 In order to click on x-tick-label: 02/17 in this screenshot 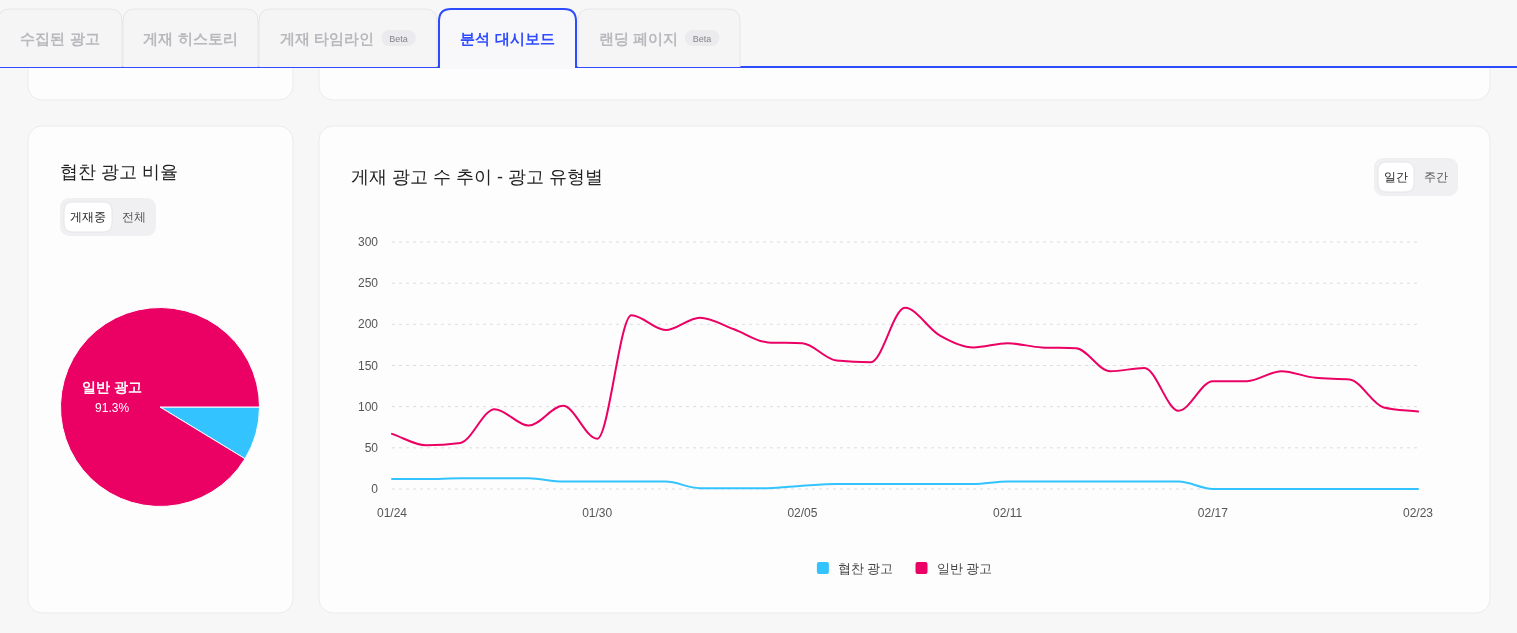, I will do `click(1213, 513)`.